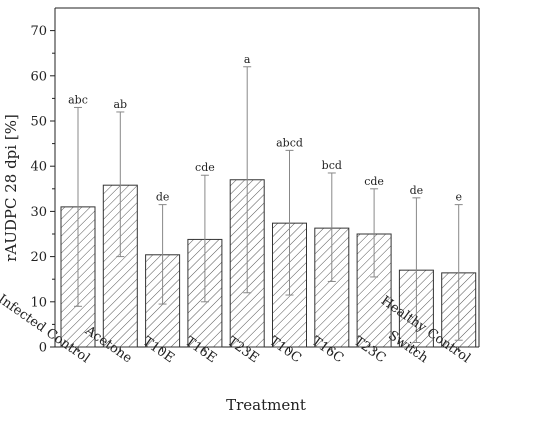 The width and height of the screenshot is (550, 431). I want to click on y-tick-label: 50, so click(38, 122).